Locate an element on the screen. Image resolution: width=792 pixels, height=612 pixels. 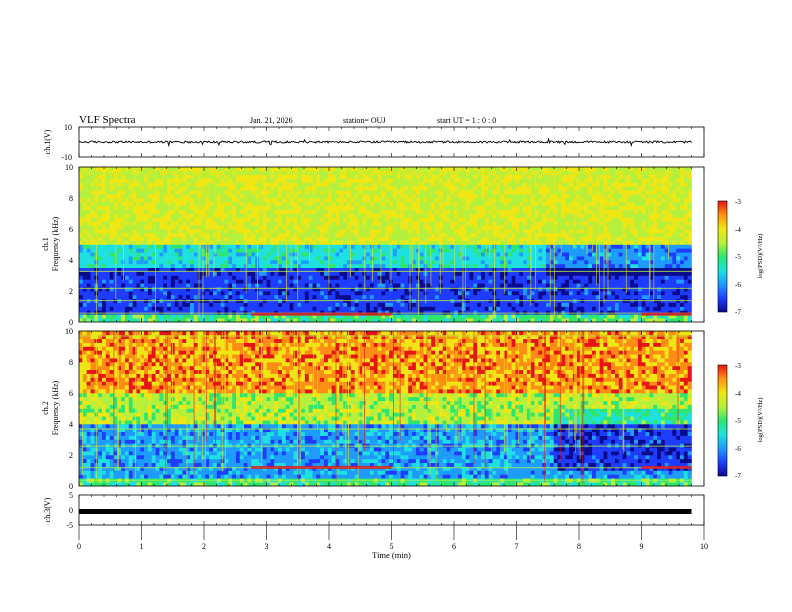
start-time-label: start UT = 1 : 0 : 0 is located at coordinates (466, 120).